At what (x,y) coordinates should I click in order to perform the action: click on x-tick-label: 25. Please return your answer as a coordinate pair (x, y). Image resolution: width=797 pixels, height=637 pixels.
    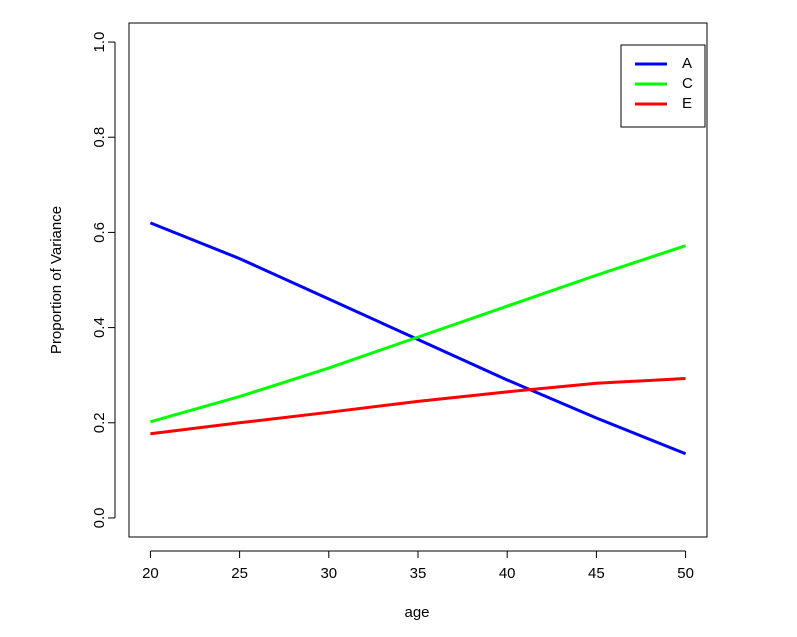
    Looking at the image, I should click on (239, 573).